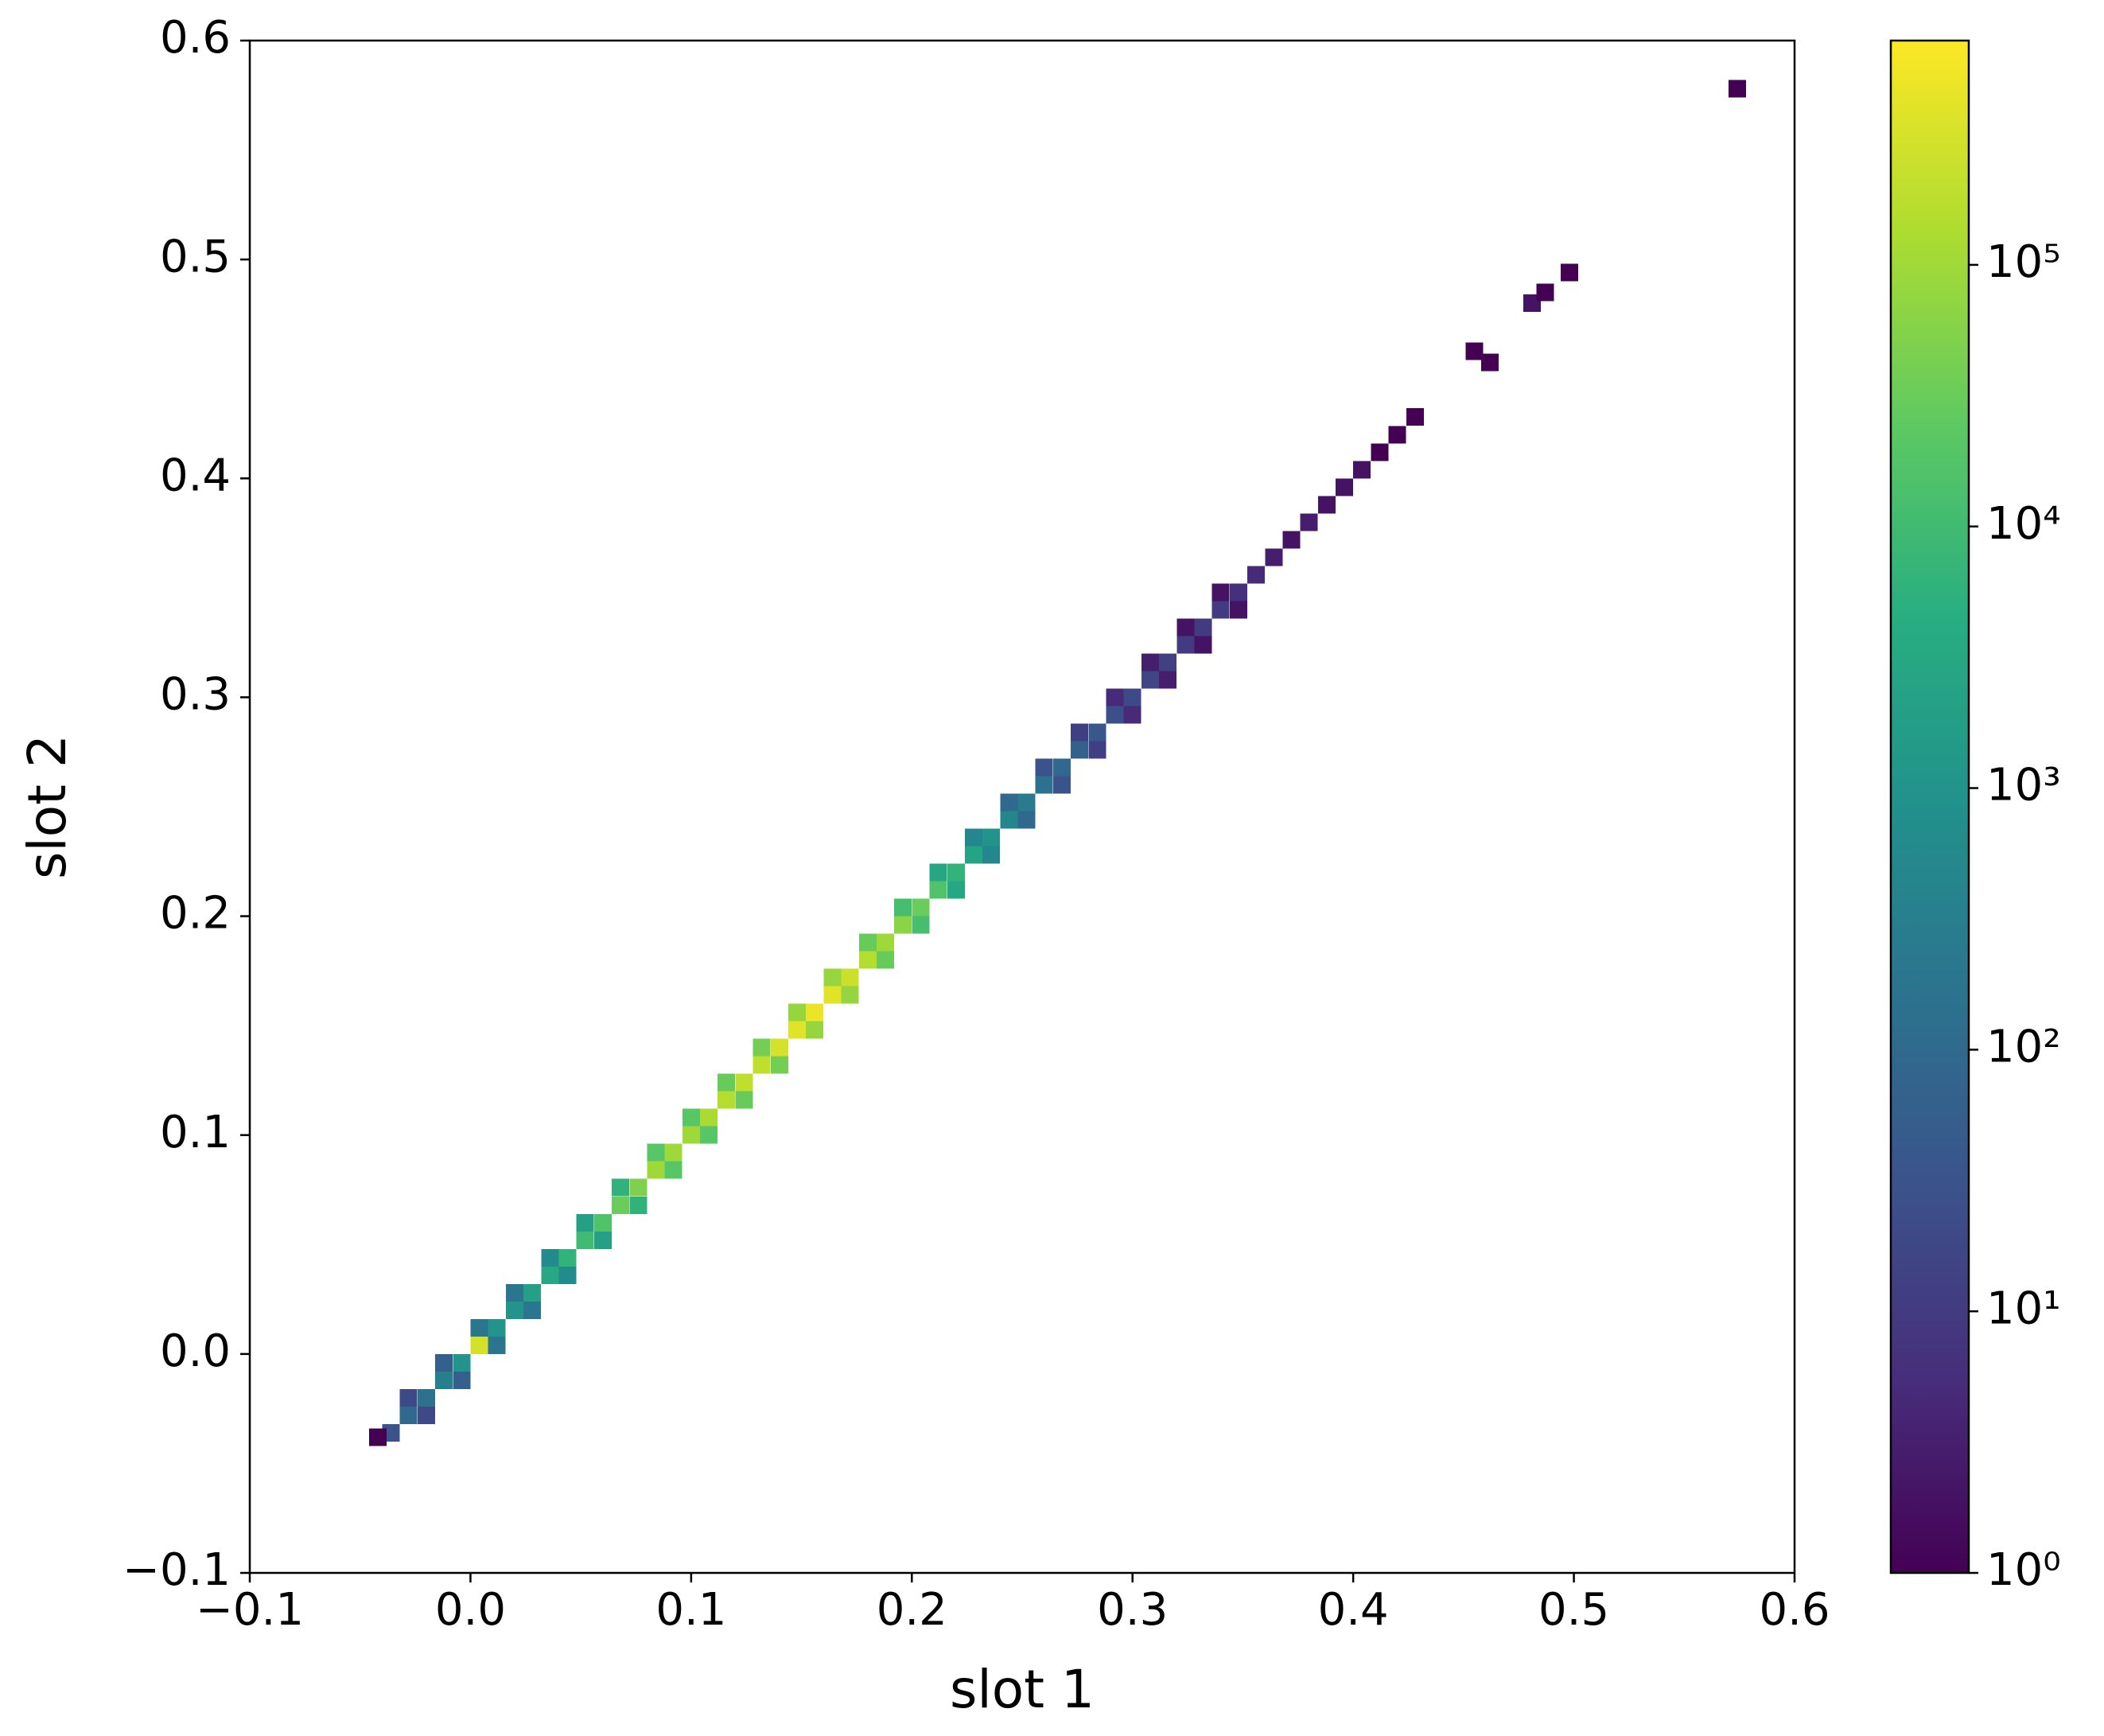  Describe the element at coordinates (195, 1132) in the screenshot. I see `y-tick-label: 0.1` at that location.